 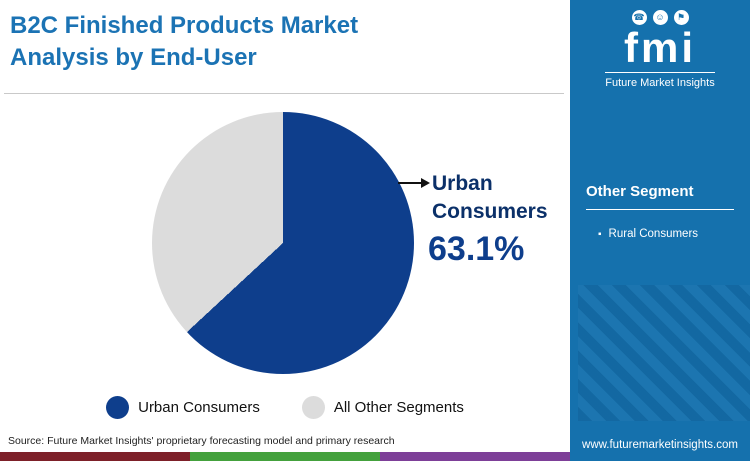 I want to click on sidebar-section-title: Other Segment, so click(x=660, y=196).